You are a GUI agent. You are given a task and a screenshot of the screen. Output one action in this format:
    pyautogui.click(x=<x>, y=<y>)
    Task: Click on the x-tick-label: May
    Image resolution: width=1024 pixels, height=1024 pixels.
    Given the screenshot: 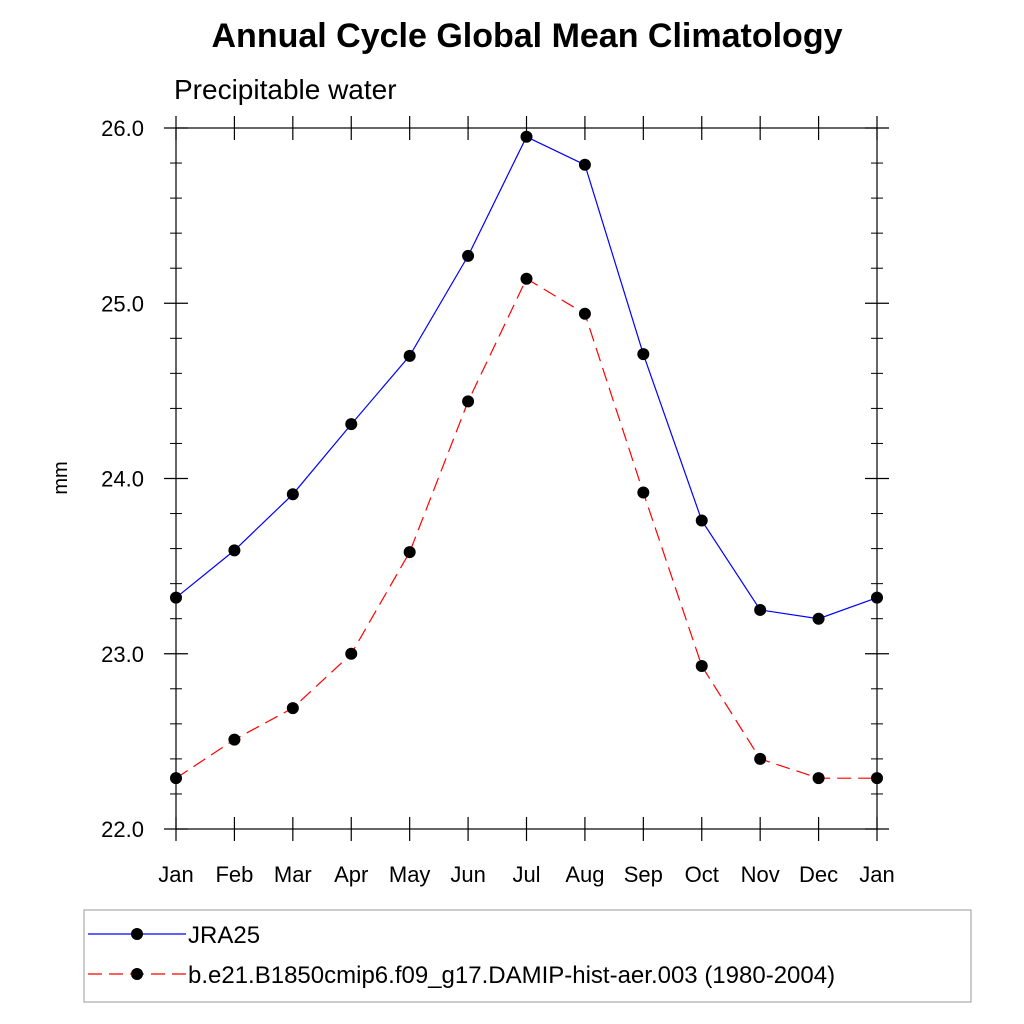 What is the action you would take?
    pyautogui.click(x=410, y=874)
    